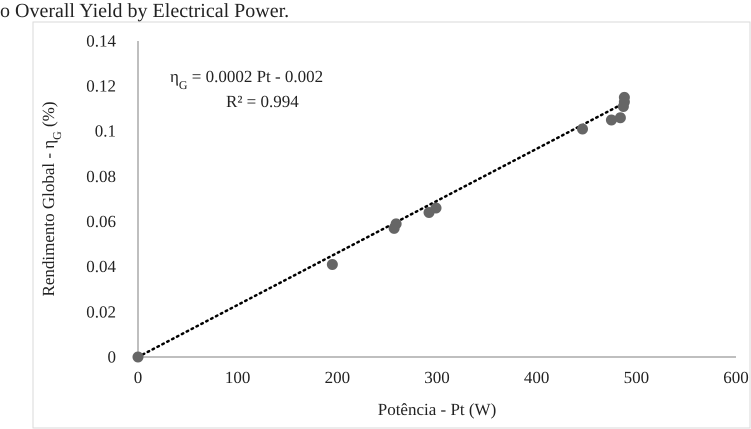  I want to click on x-tick-label: 300, so click(437, 378).